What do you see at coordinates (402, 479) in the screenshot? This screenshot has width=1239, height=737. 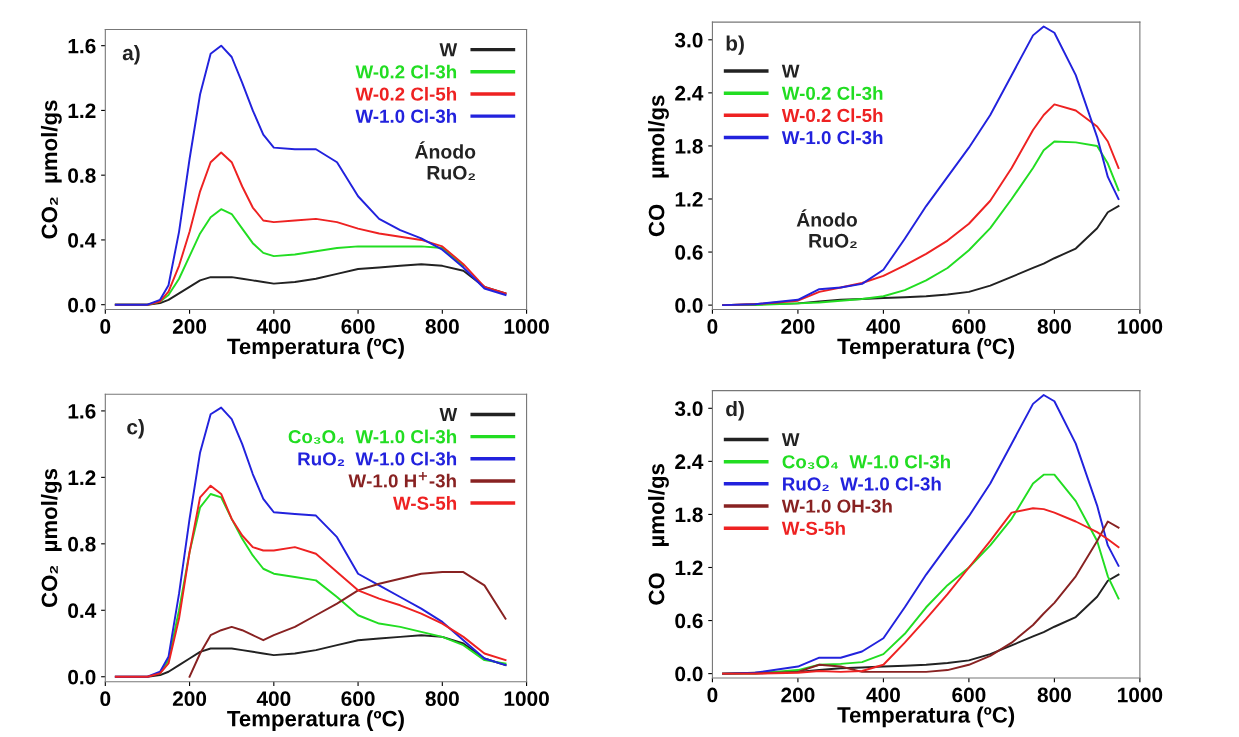 I see `legend-label: W-1.0 H$^{+}$-3h` at bounding box center [402, 479].